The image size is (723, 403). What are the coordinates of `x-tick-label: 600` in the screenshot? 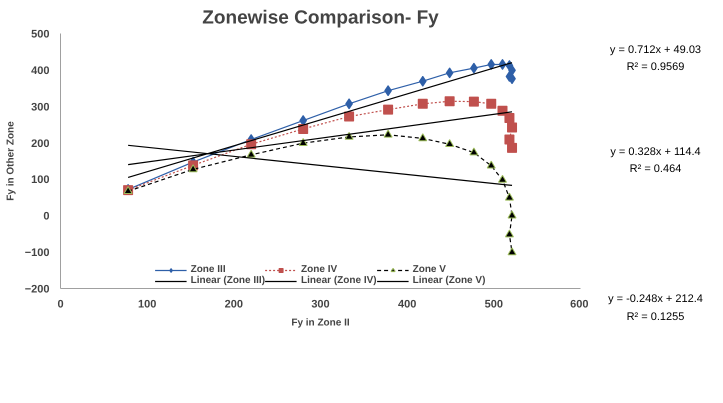 It's located at (579, 304).